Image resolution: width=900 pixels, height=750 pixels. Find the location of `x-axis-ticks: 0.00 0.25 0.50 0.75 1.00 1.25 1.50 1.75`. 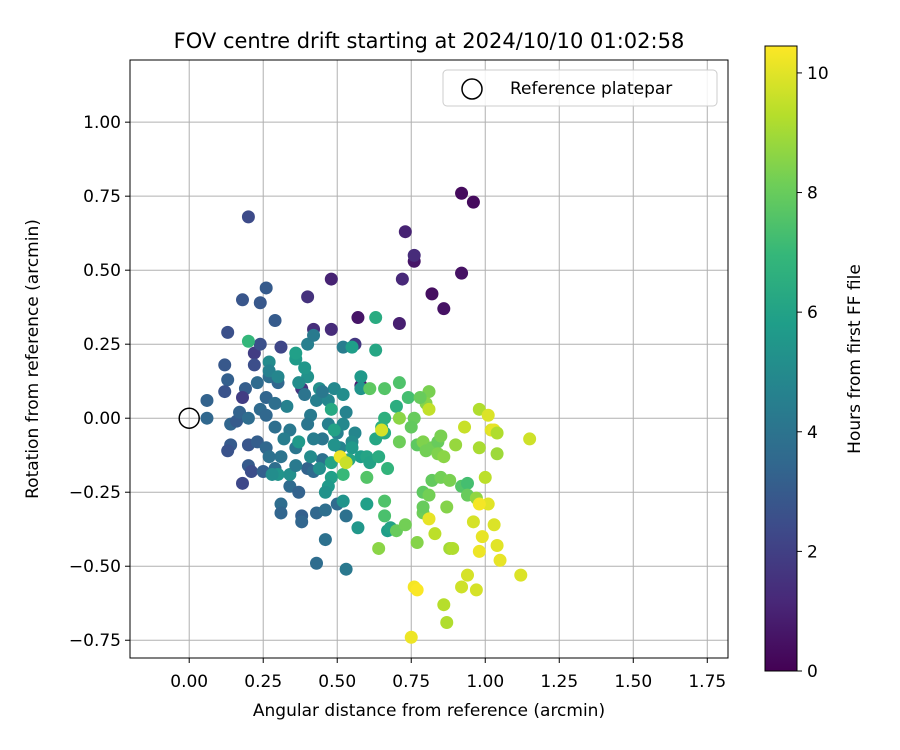

x-axis-ticks: 0.00 0.25 0.50 0.75 1.00 1.25 1.50 1.75 is located at coordinates (448, 675).